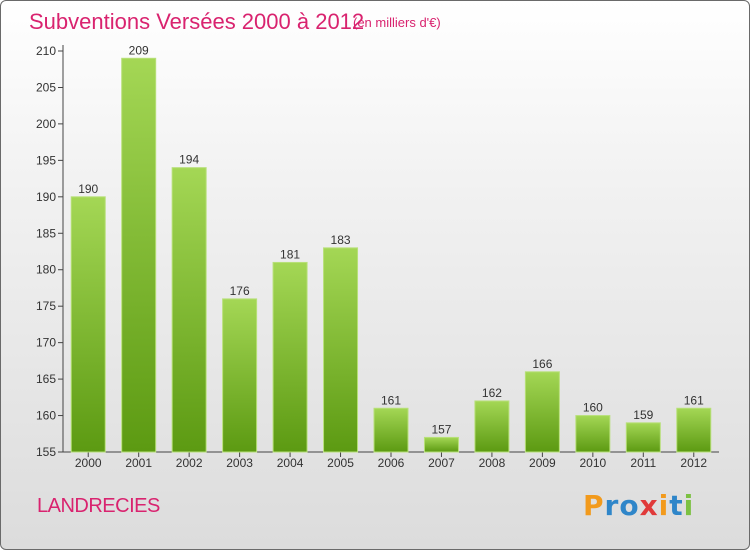 The height and width of the screenshot is (550, 750). I want to click on data-label: 209, so click(139, 50).